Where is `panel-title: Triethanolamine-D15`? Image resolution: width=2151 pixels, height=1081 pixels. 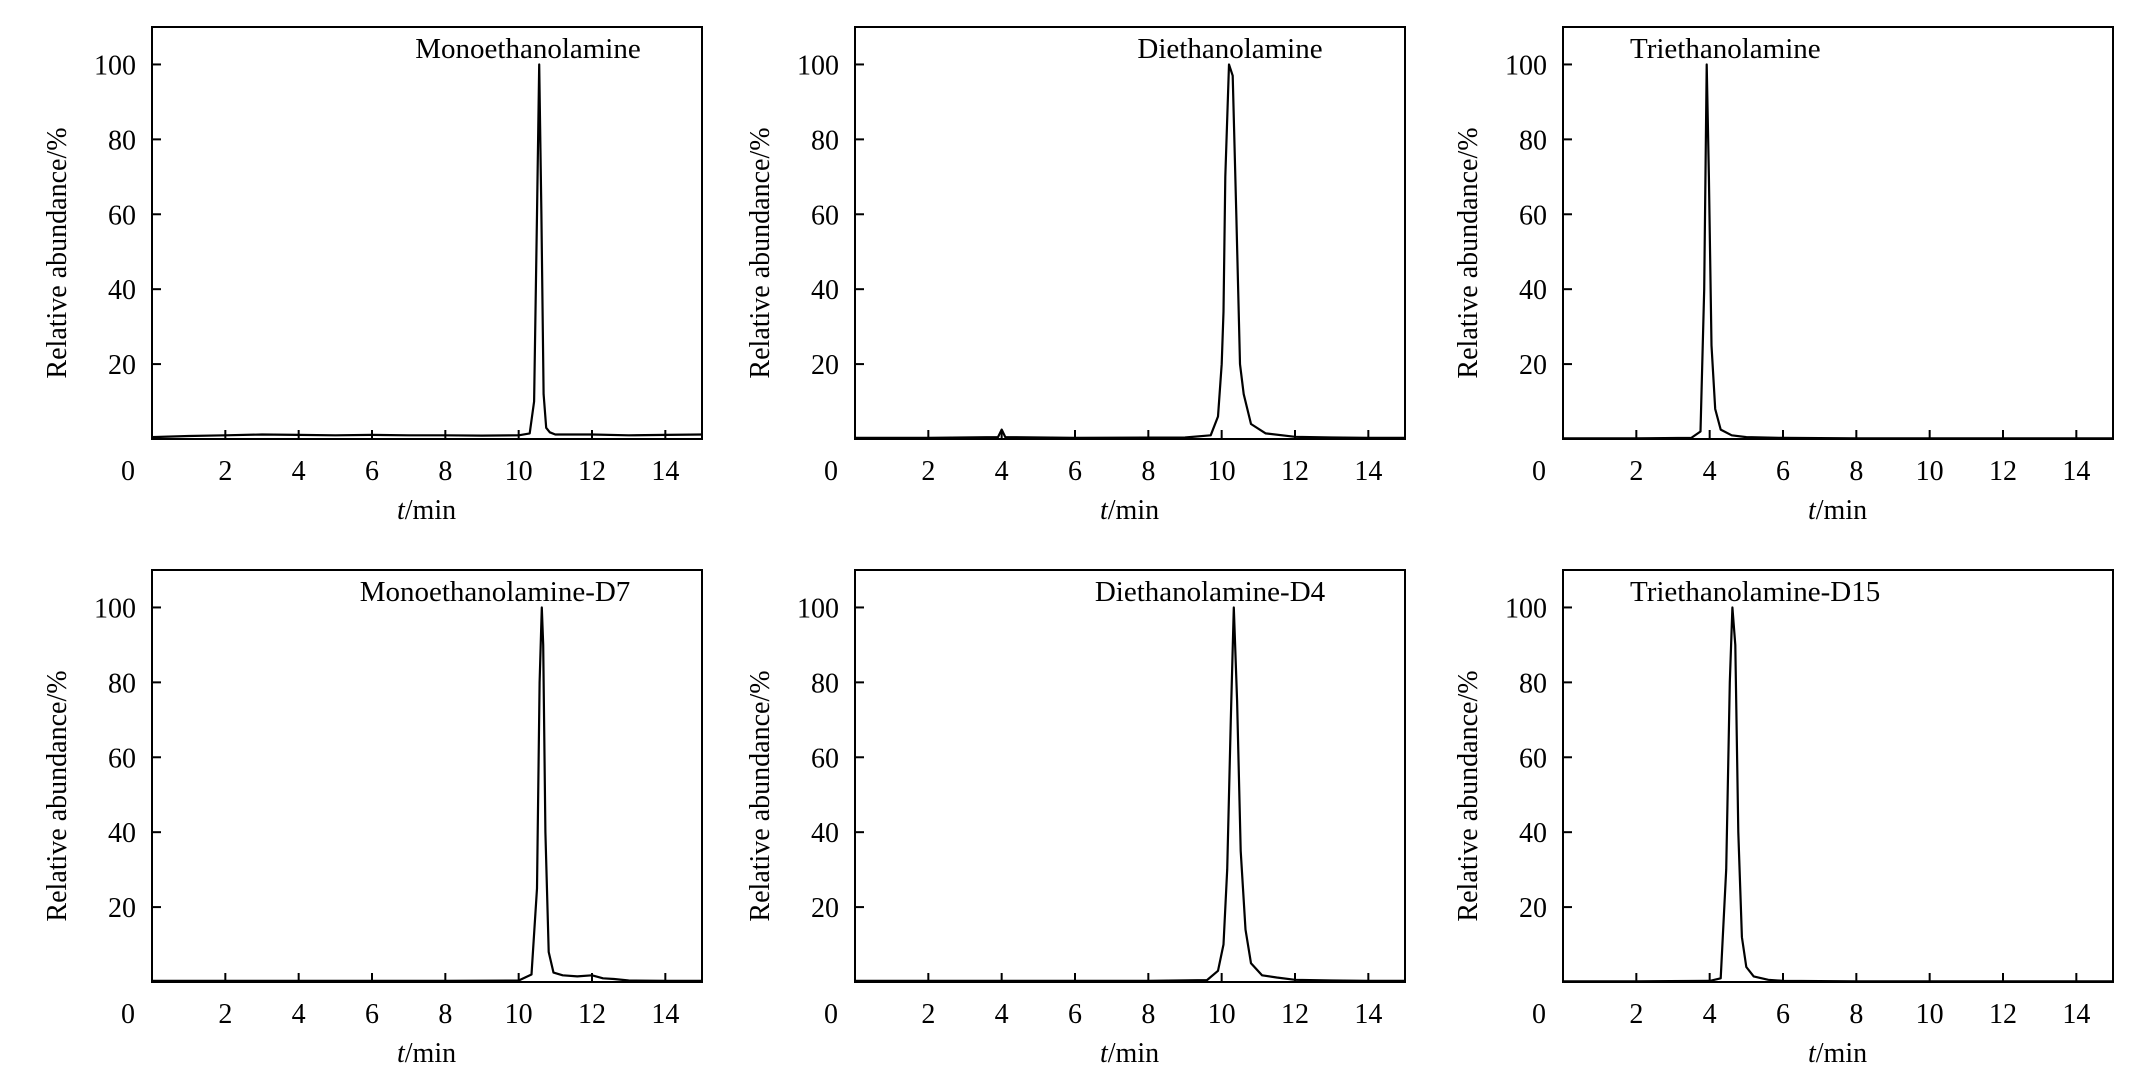 panel-title: Triethanolamine-D15 is located at coordinates (1755, 592).